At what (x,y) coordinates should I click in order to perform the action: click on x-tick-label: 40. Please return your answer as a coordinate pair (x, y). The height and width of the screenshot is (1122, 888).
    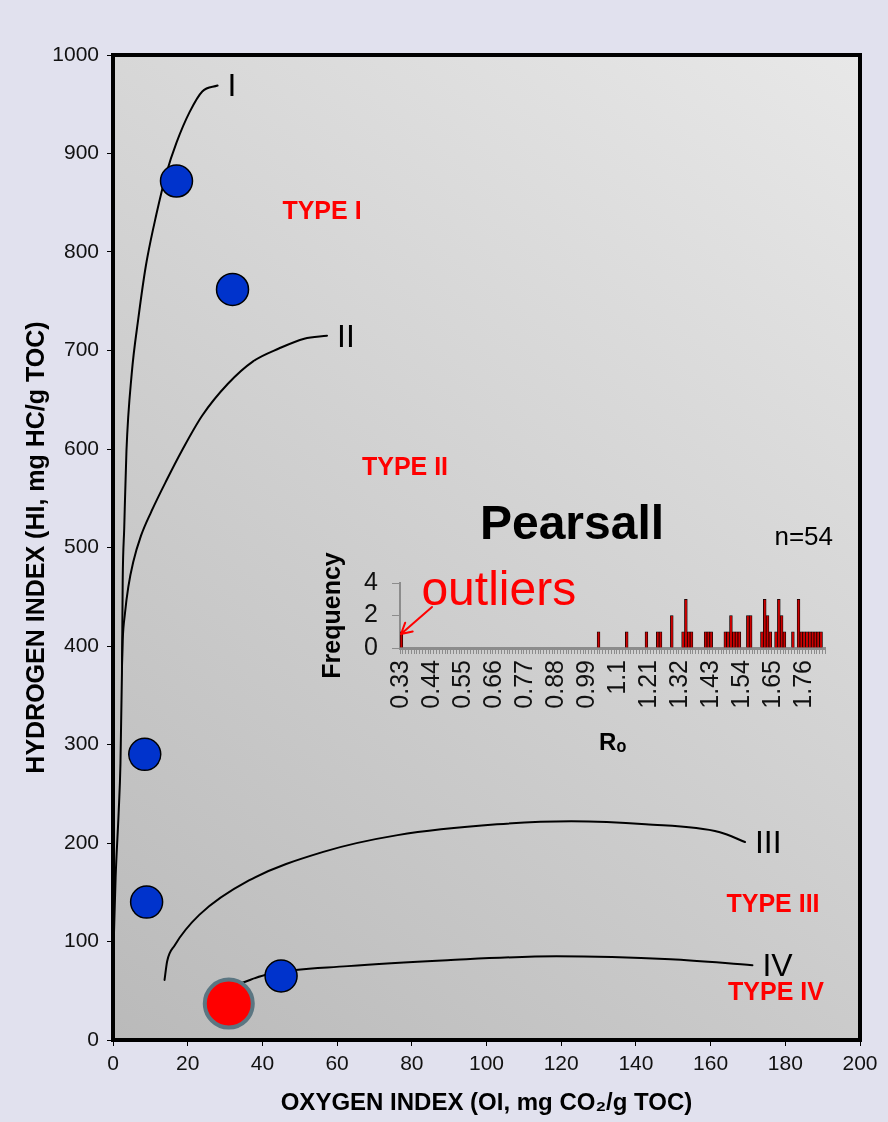
    Looking at the image, I should click on (262, 1063).